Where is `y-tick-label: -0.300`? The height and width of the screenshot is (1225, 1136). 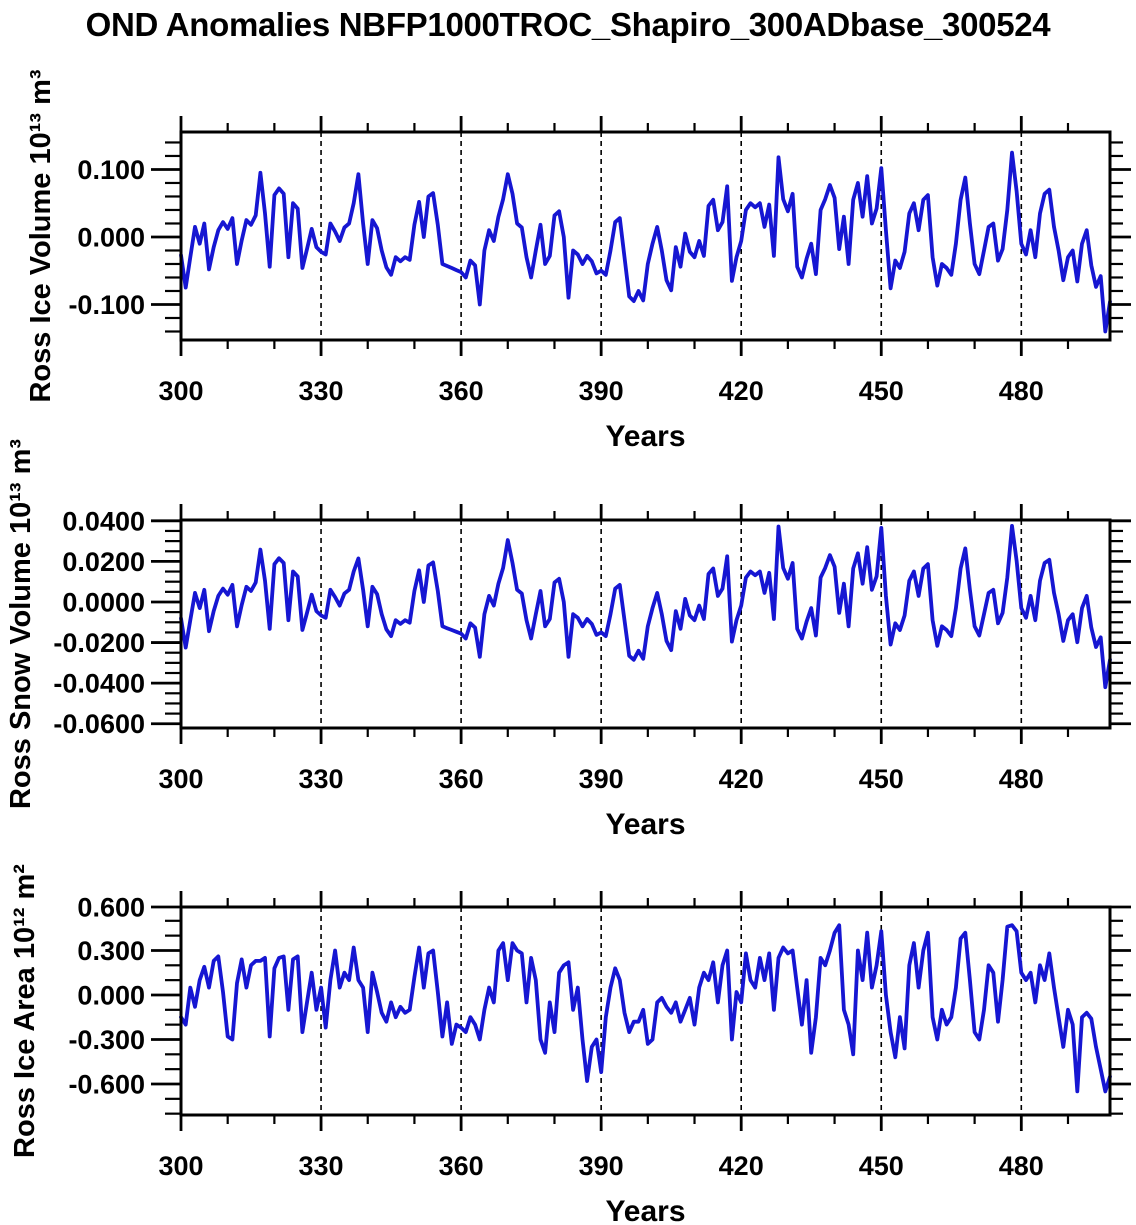 y-tick-label: -0.300 is located at coordinates (106, 1040).